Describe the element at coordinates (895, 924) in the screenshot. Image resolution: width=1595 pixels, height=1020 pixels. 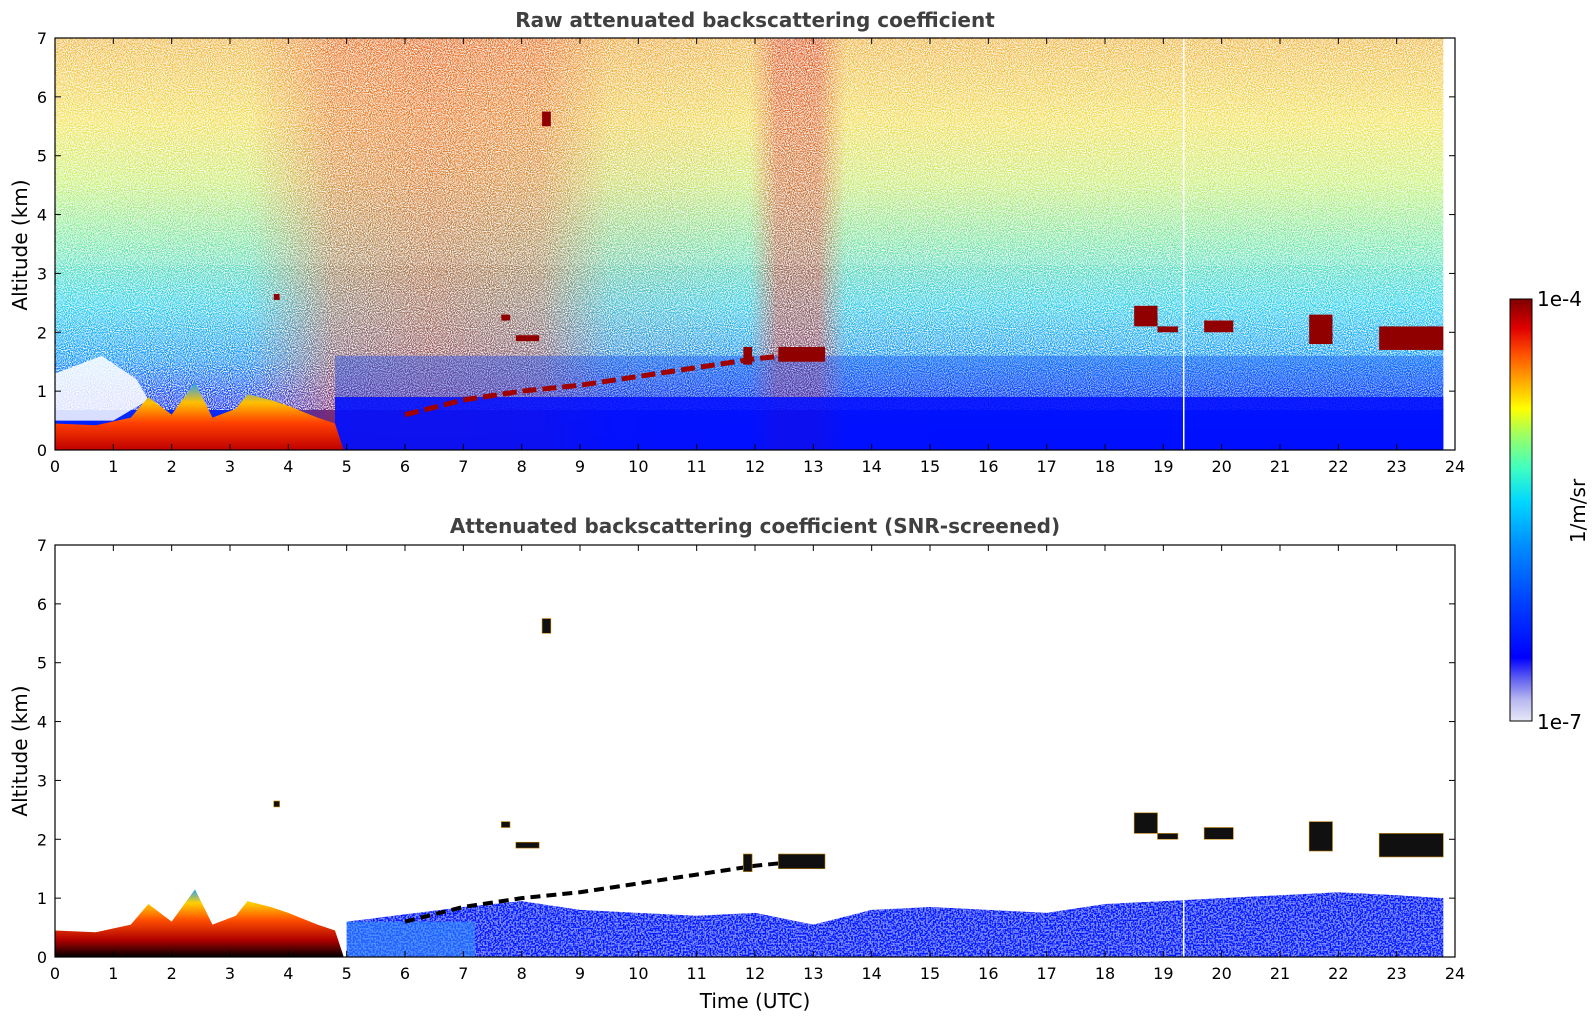
I see `screened-gaps` at that location.